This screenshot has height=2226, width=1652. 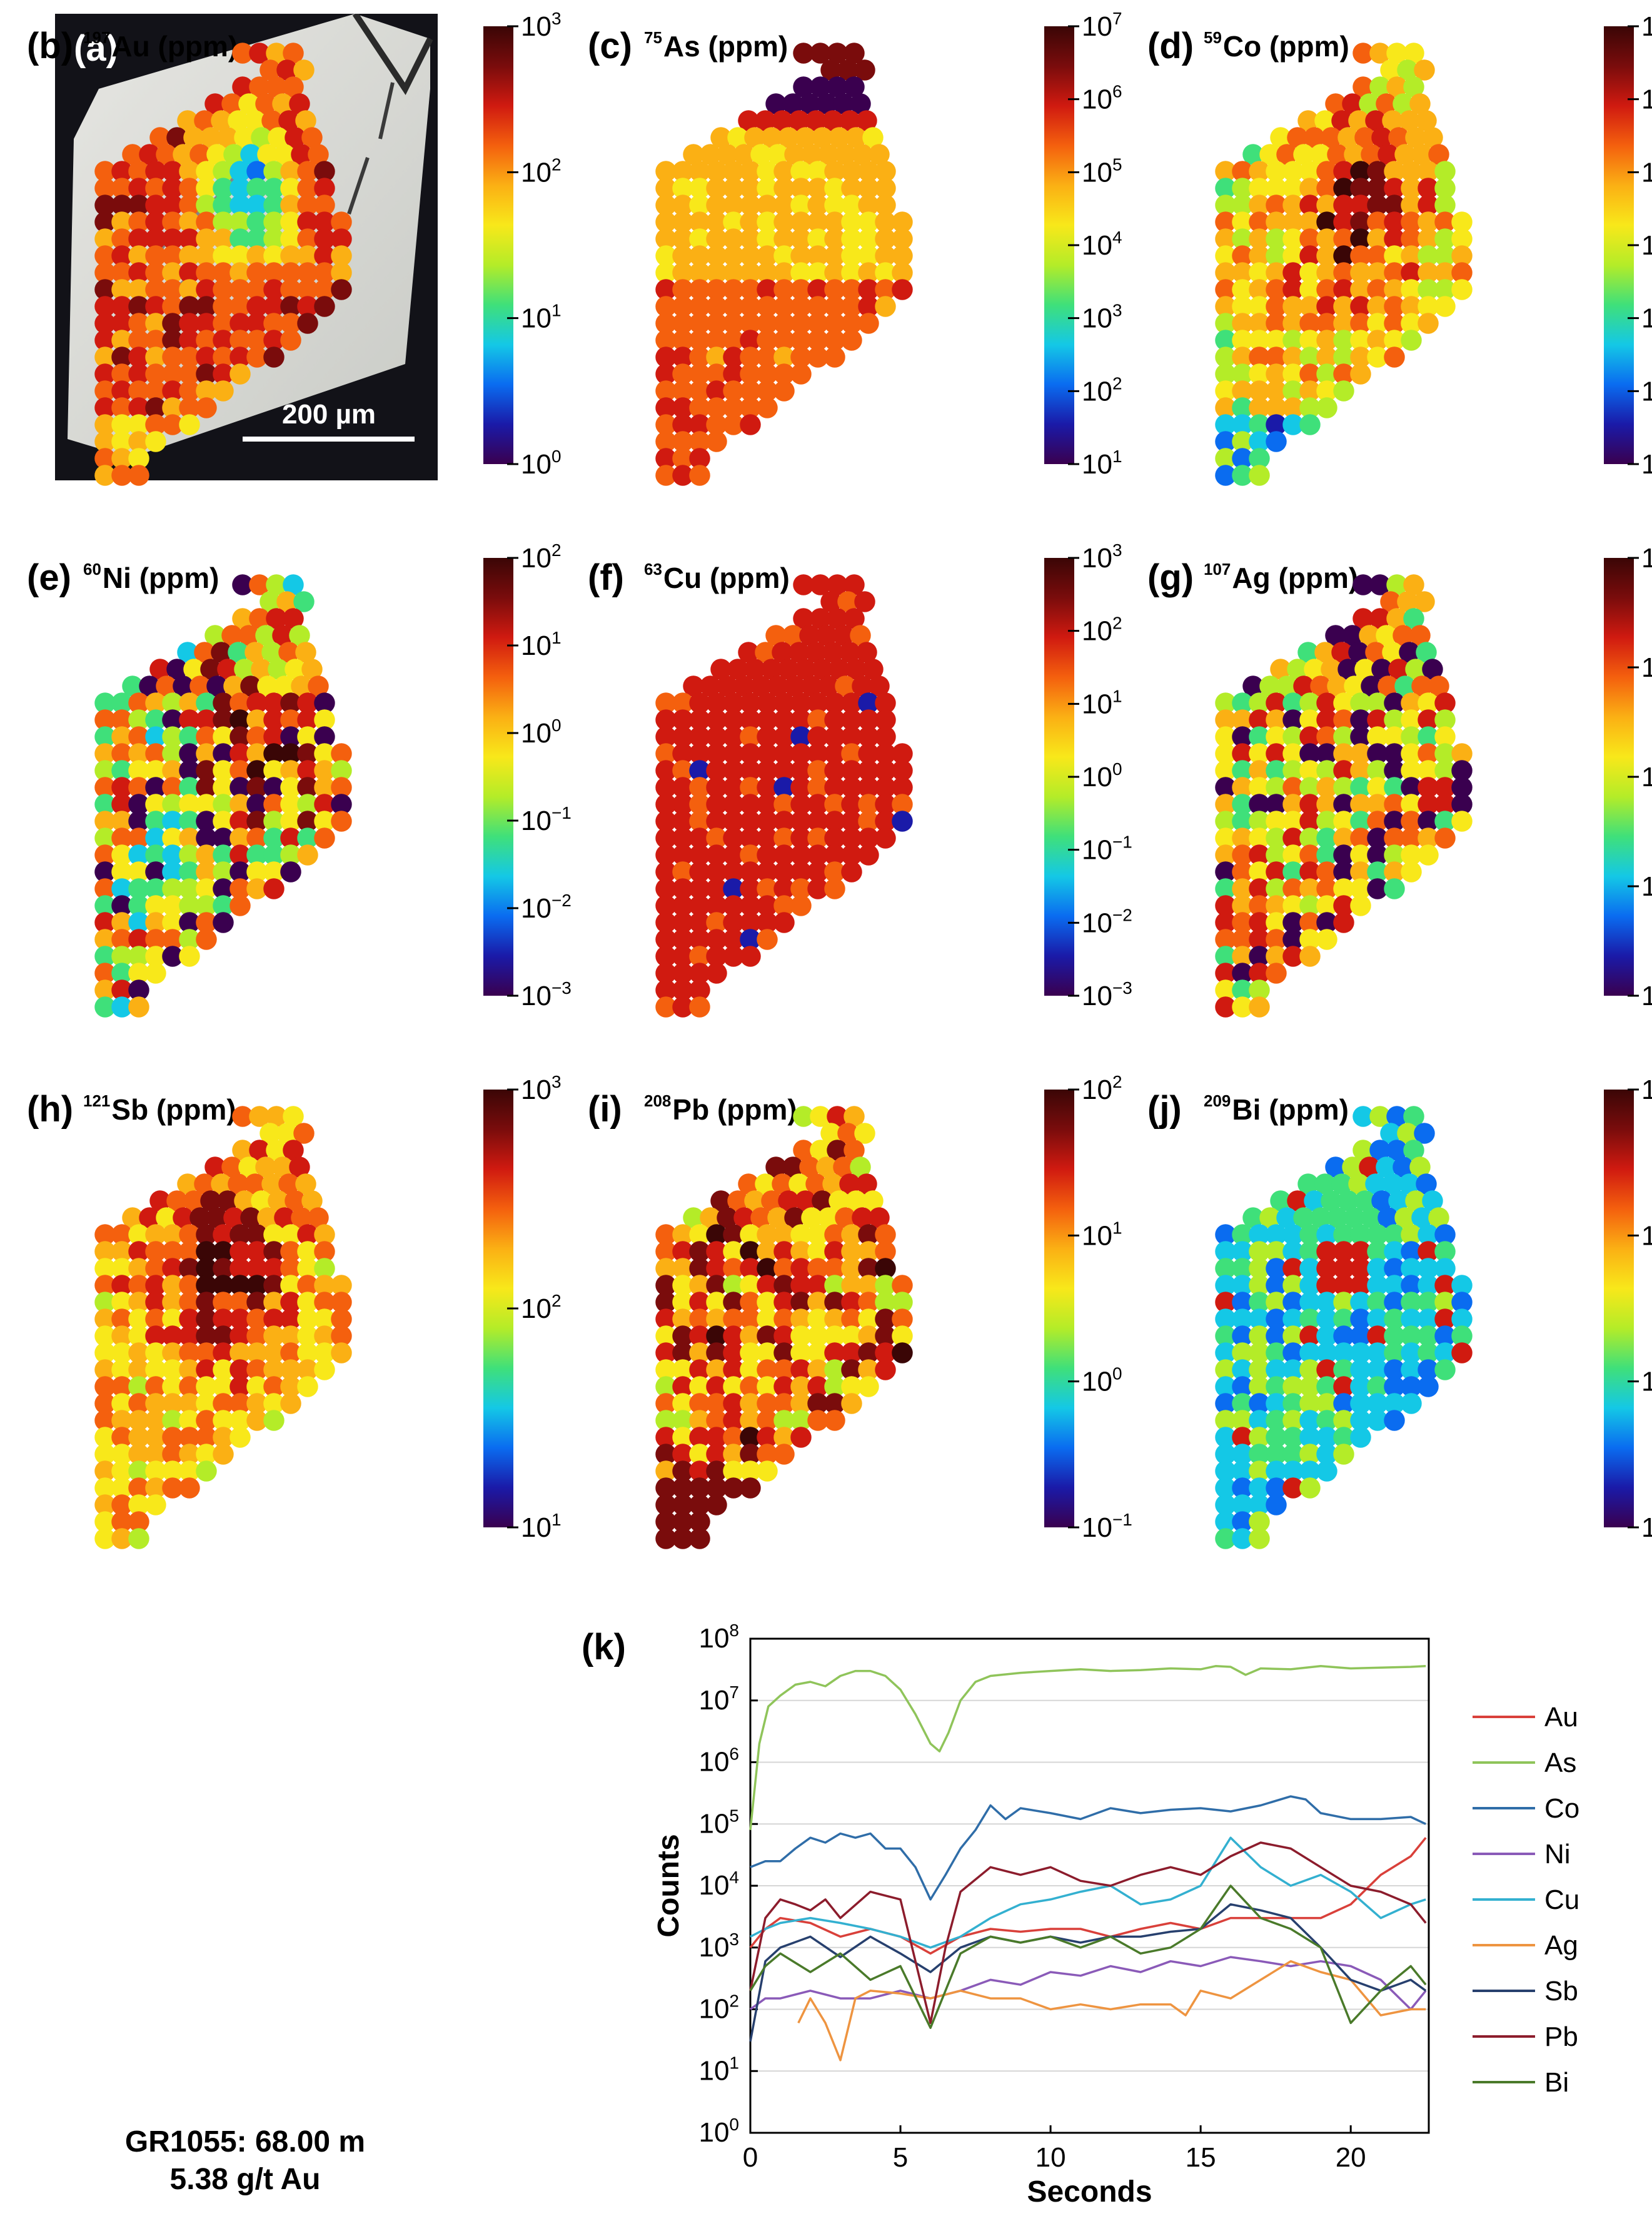 I want to click on unit-label: (ppm), so click(x=1309, y=1109).